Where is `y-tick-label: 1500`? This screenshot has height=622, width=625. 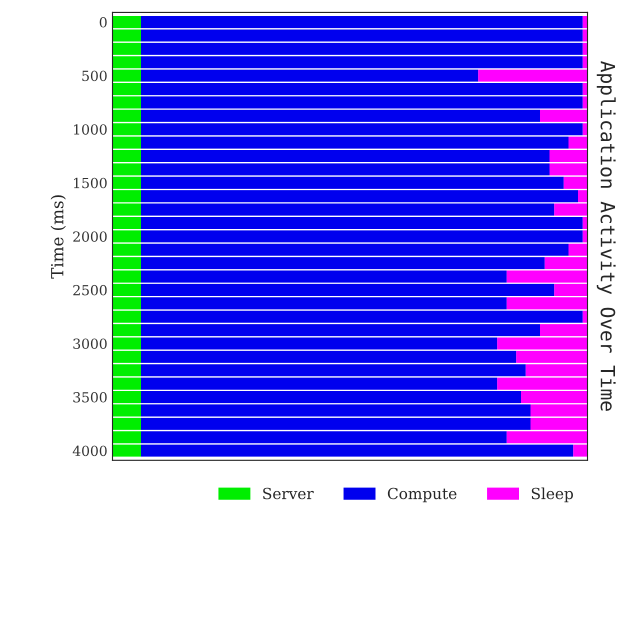 y-tick-label: 1500 is located at coordinates (90, 183).